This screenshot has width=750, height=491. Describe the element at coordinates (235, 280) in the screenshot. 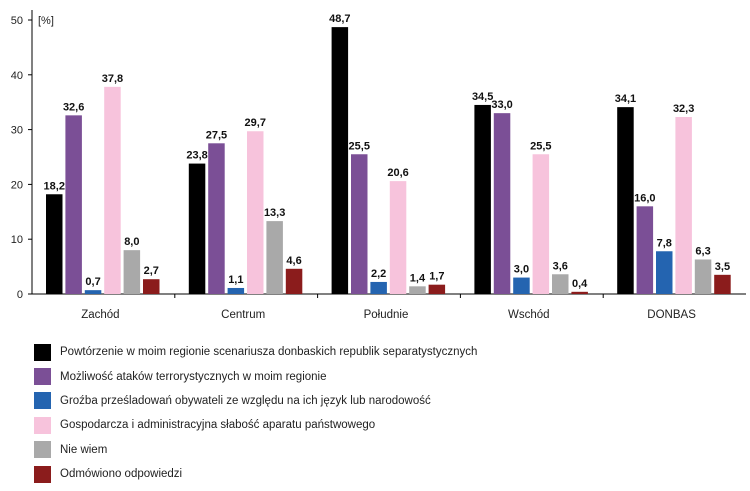

I see `data-label: 1,1` at that location.